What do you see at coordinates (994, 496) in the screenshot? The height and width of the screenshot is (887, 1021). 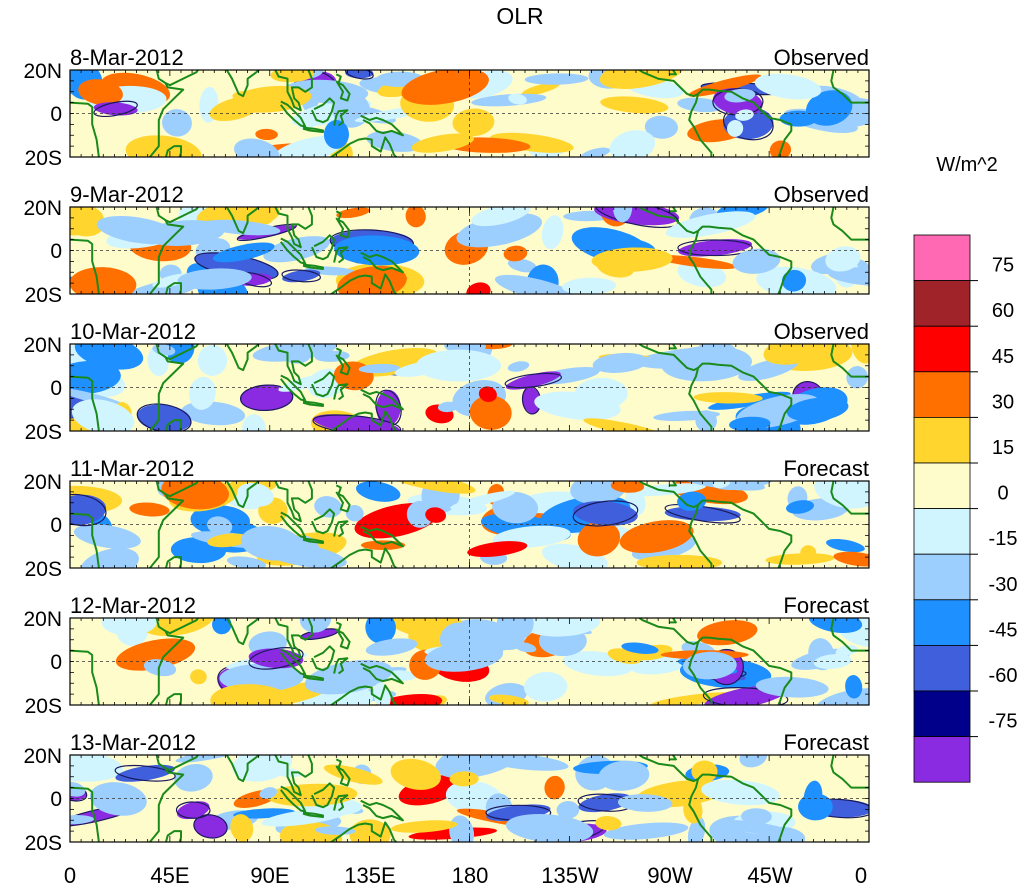 I see `colorbar-ticks: 75 60 45 30 15 0 -15 -30 -45 -60 -75` at bounding box center [994, 496].